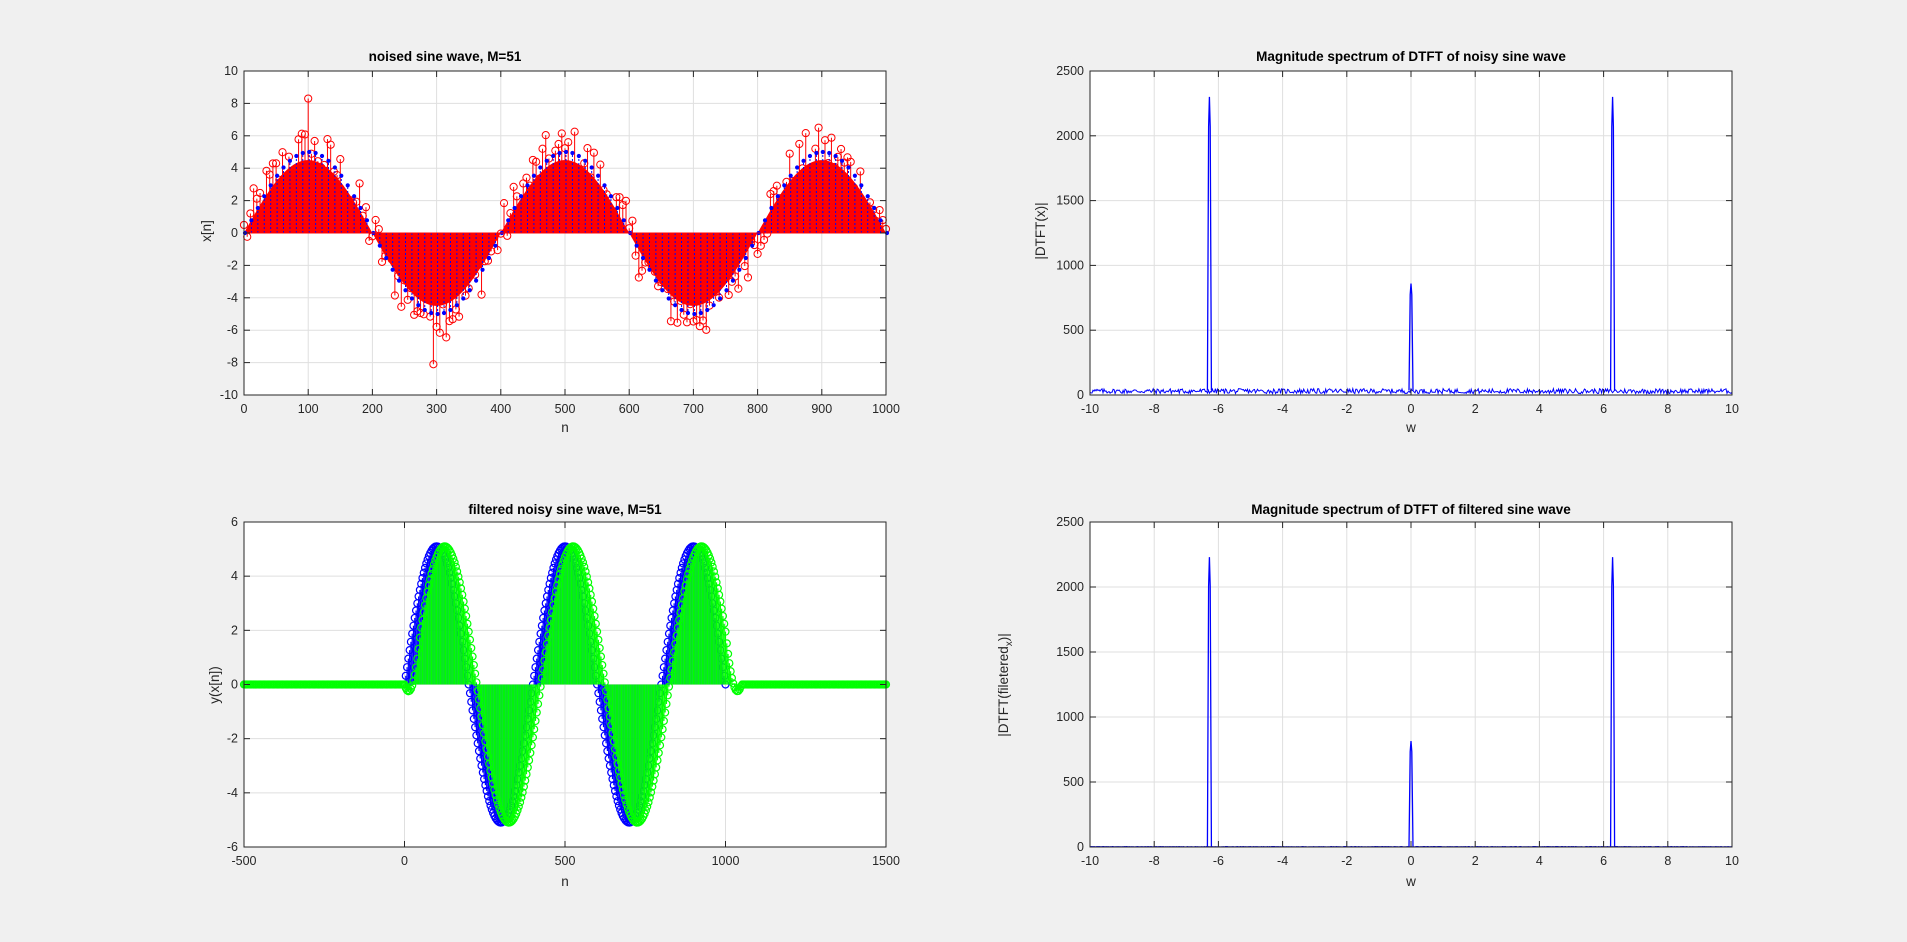 The image size is (1907, 942). Describe the element at coordinates (308, 409) in the screenshot. I see `x-tick-label: 100` at that location.